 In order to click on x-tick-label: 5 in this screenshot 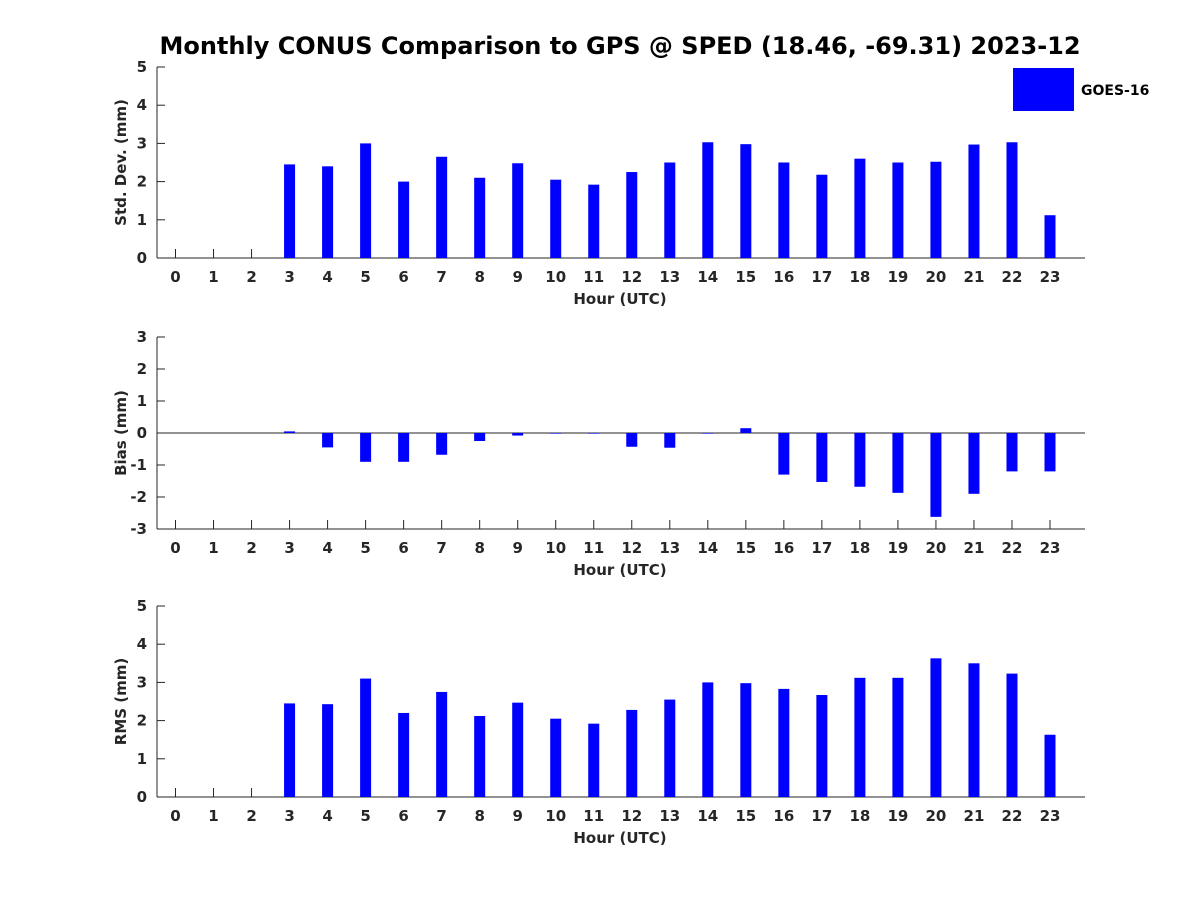, I will do `click(365, 548)`.